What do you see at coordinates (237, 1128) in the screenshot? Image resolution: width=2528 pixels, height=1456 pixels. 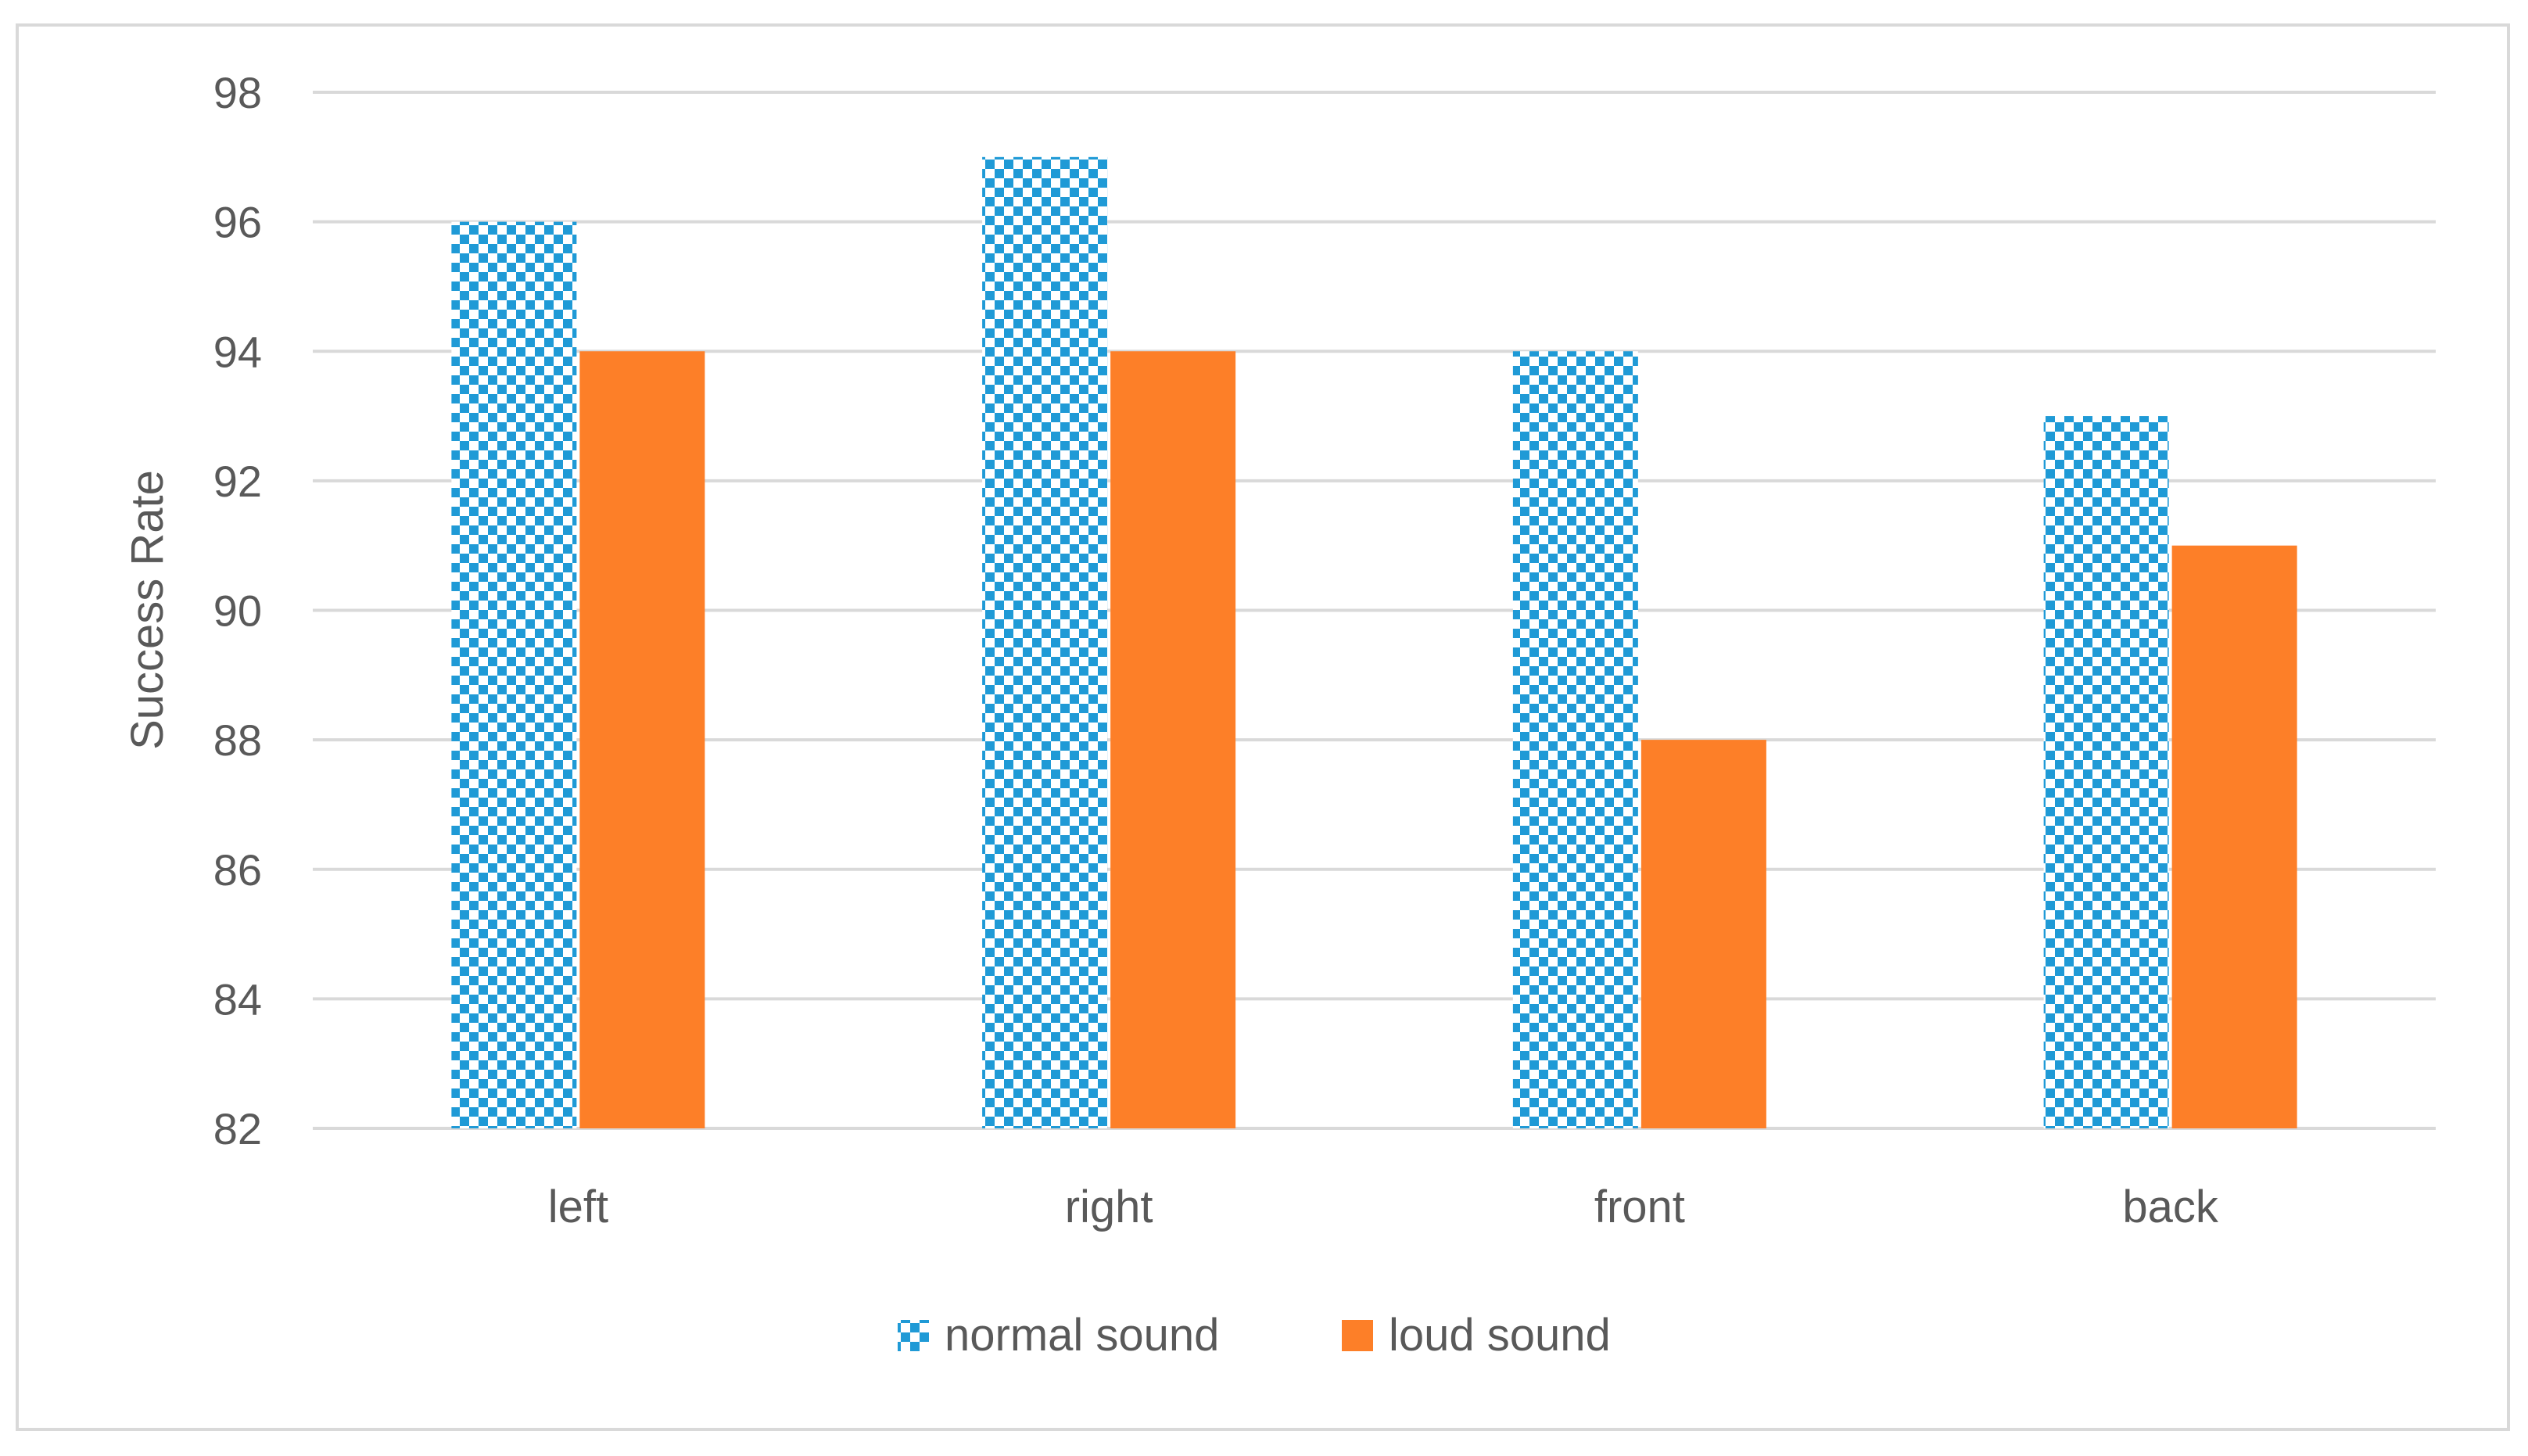 I see `y-tick-label: 82` at bounding box center [237, 1128].